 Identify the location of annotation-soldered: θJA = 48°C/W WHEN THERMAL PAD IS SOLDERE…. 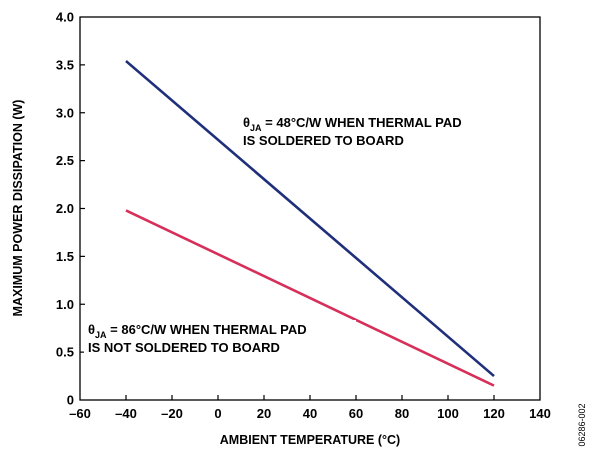
(382, 131).